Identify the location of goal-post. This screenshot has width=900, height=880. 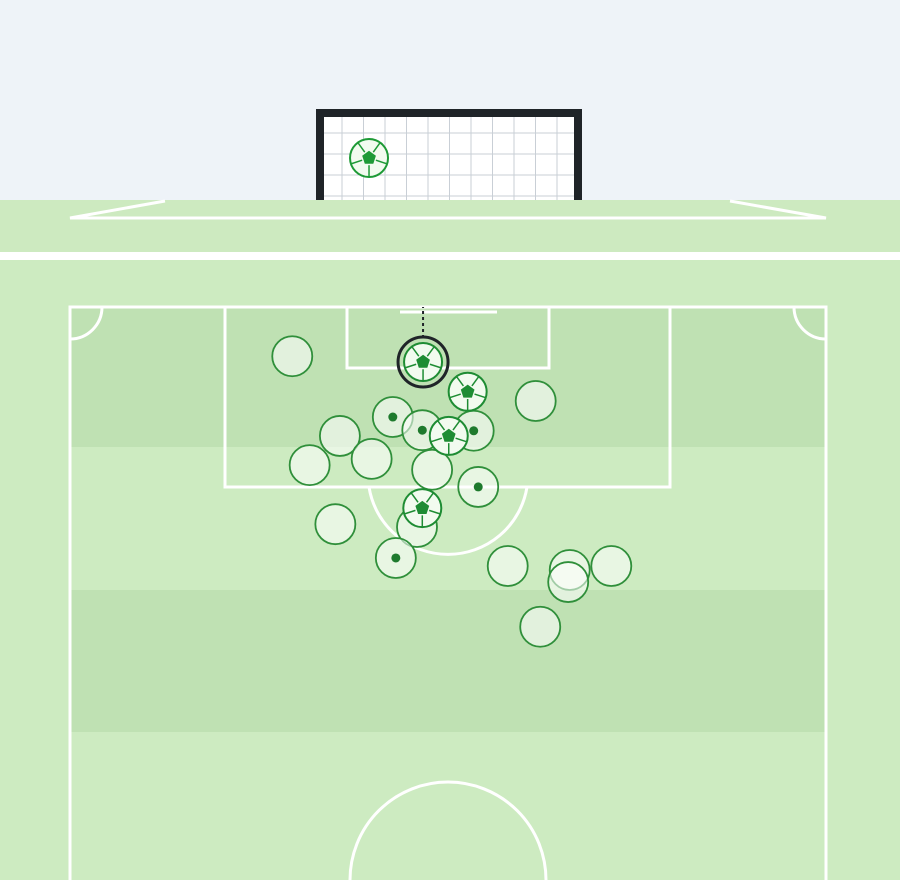
(449, 154).